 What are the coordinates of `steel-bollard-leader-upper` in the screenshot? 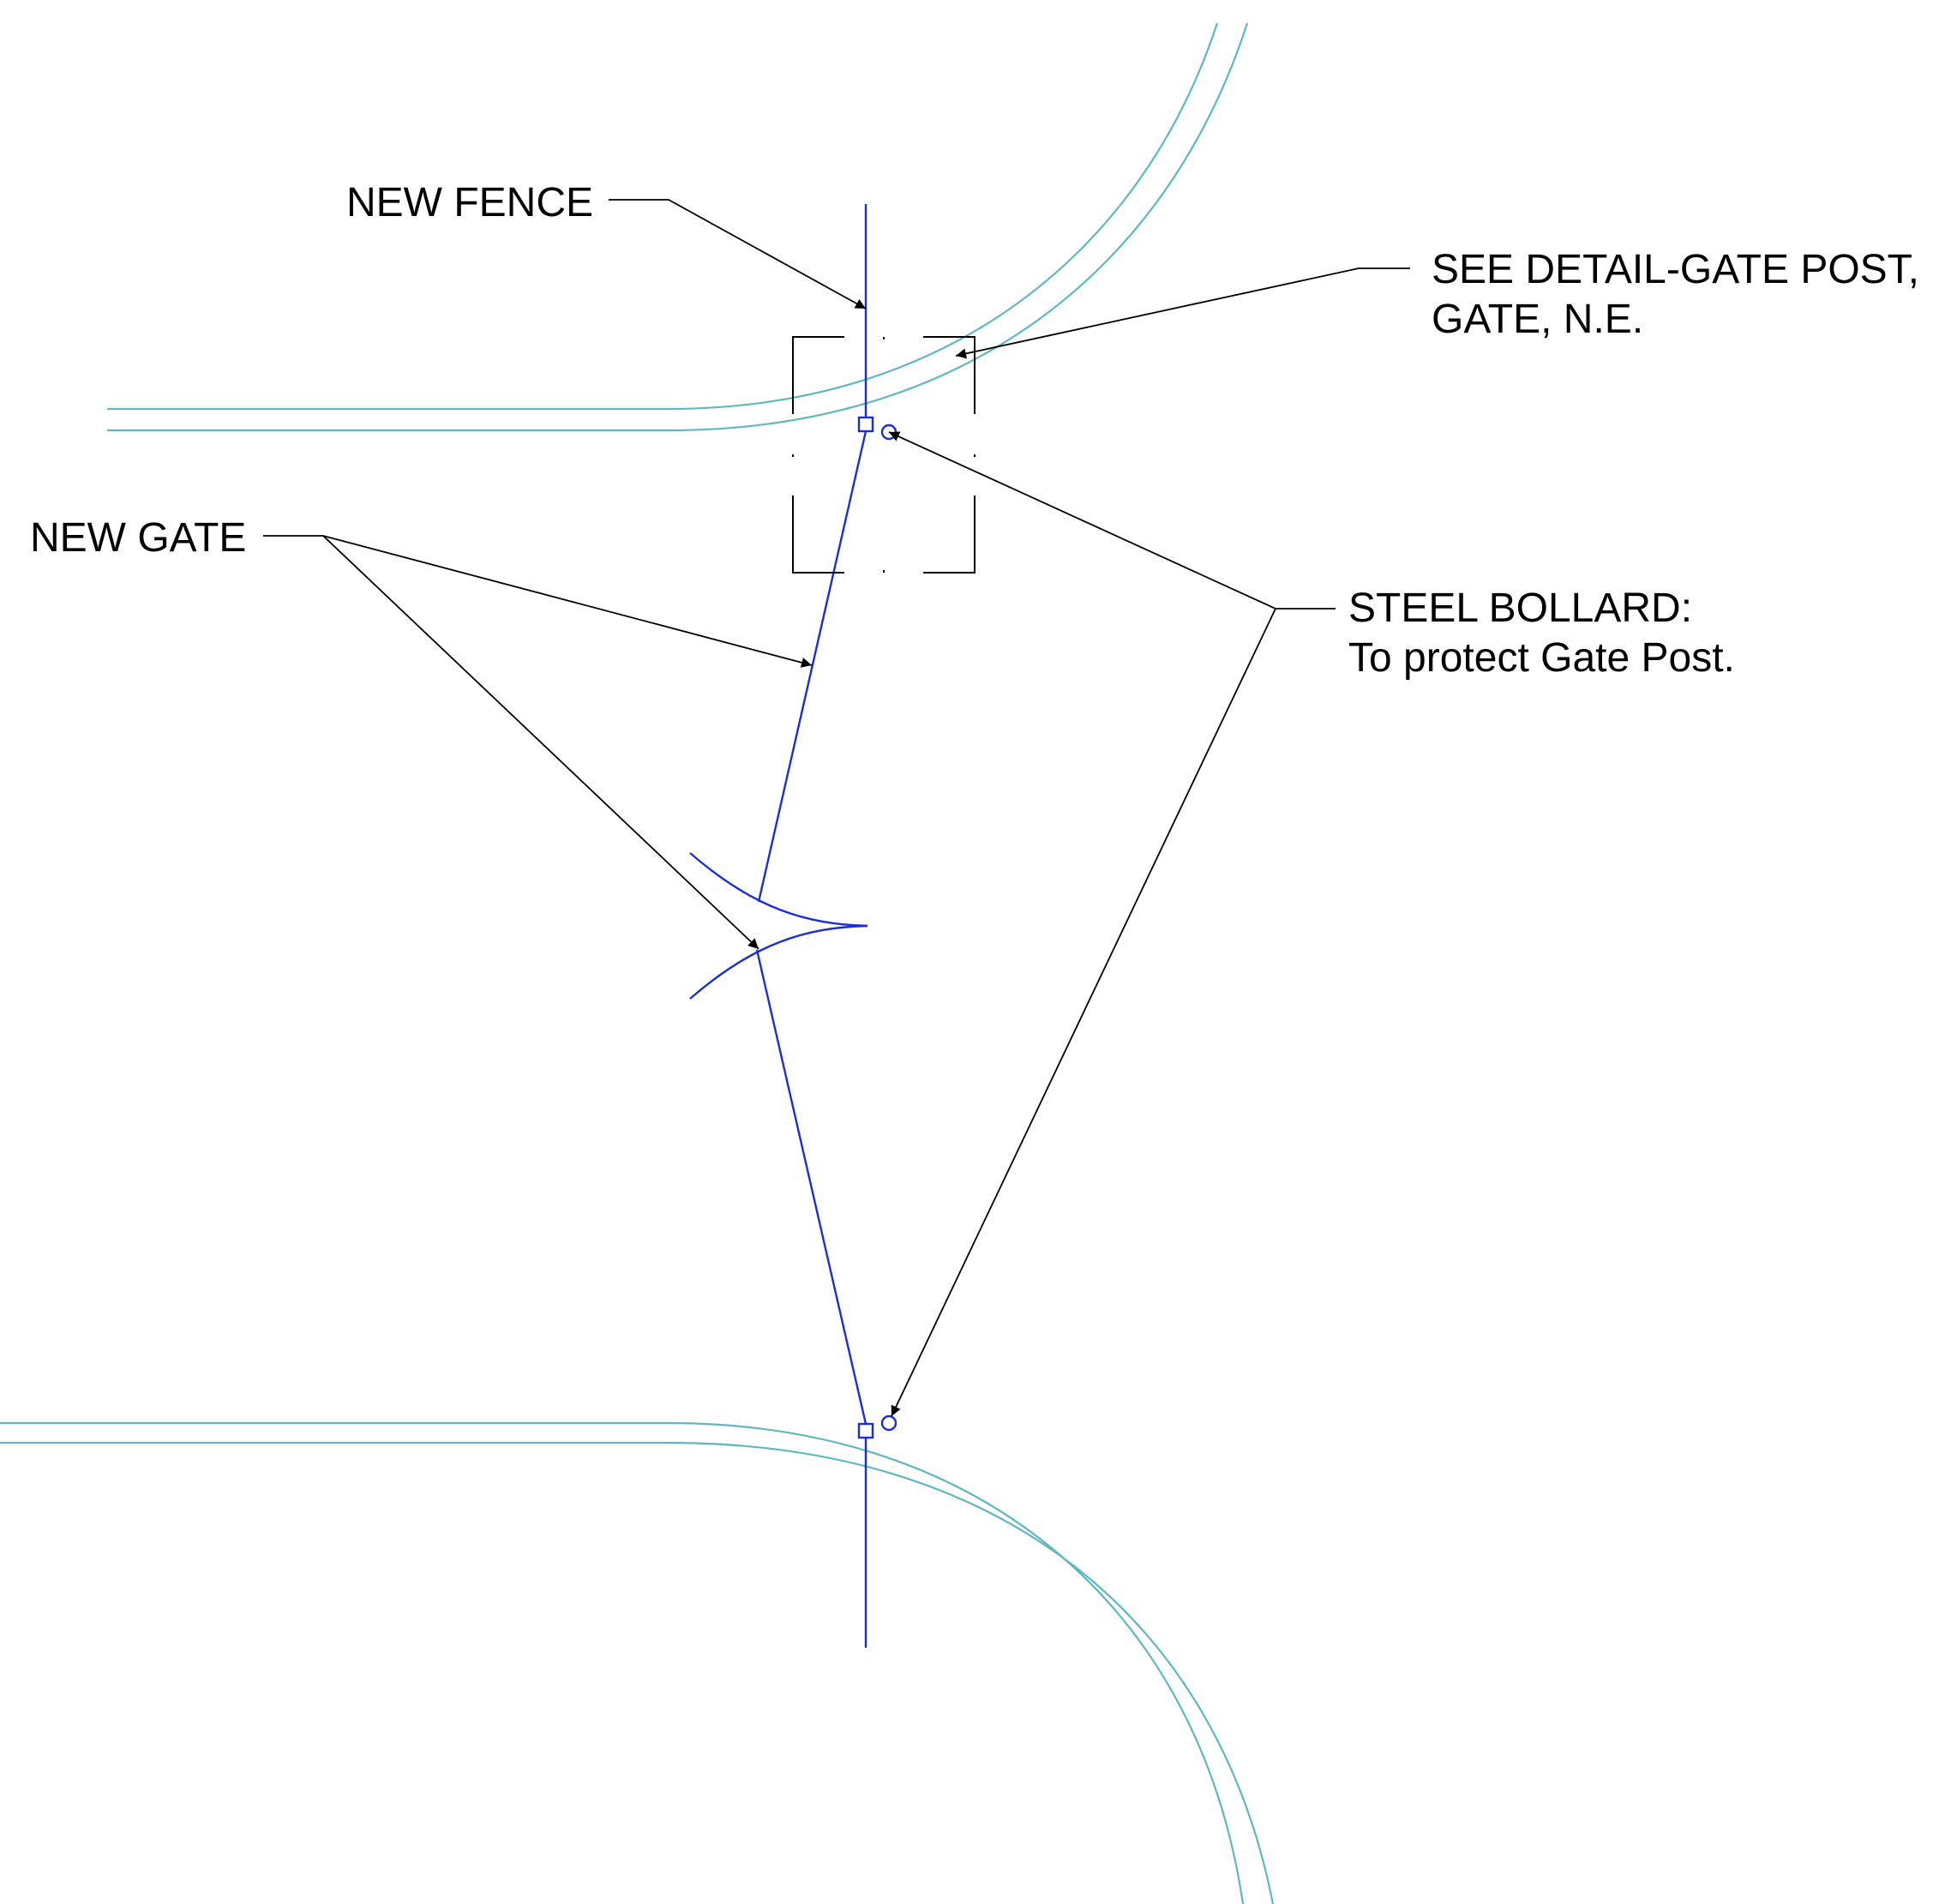 It's located at (1112, 520).